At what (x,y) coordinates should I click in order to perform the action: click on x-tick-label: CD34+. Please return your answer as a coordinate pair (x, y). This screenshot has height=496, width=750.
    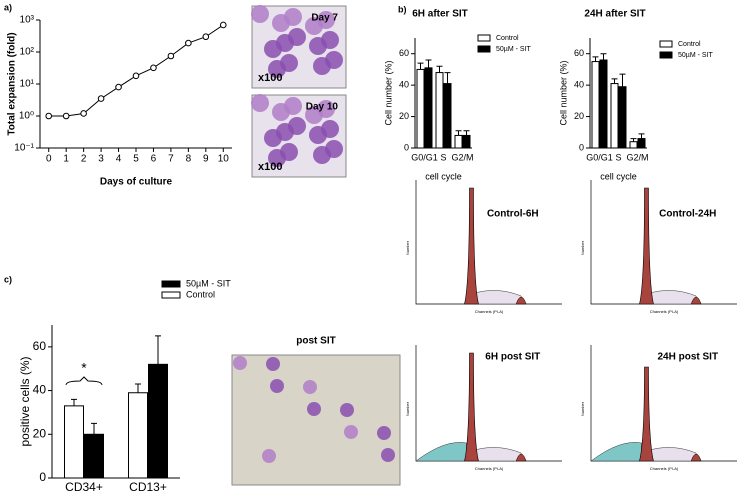
    Looking at the image, I should click on (84, 487).